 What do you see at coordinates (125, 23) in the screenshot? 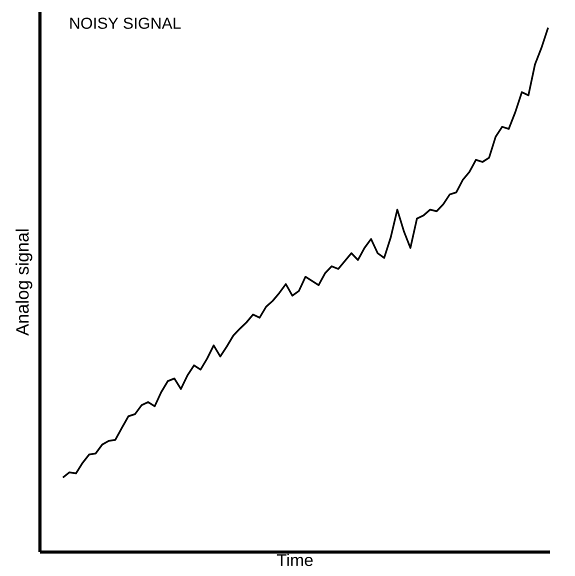
I see `chart-title: NOISY SIGNAL` at bounding box center [125, 23].